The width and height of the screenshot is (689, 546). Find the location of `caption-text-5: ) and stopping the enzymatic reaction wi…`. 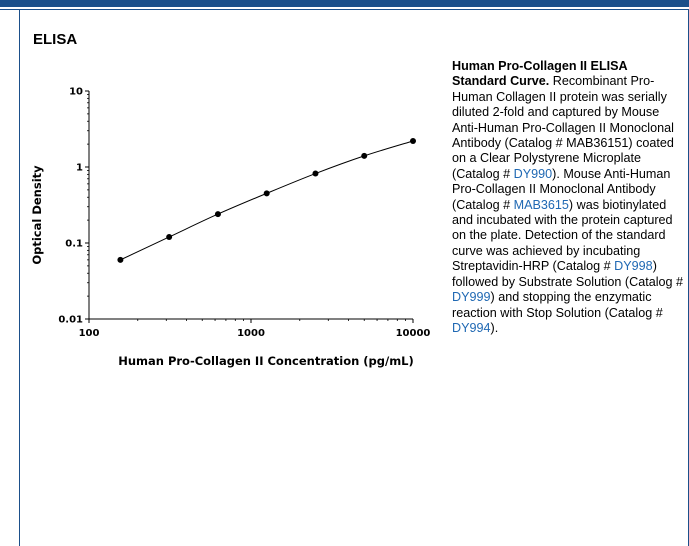

caption-text-5: ) and stopping the enzymatic reaction wi… is located at coordinates (557, 305).